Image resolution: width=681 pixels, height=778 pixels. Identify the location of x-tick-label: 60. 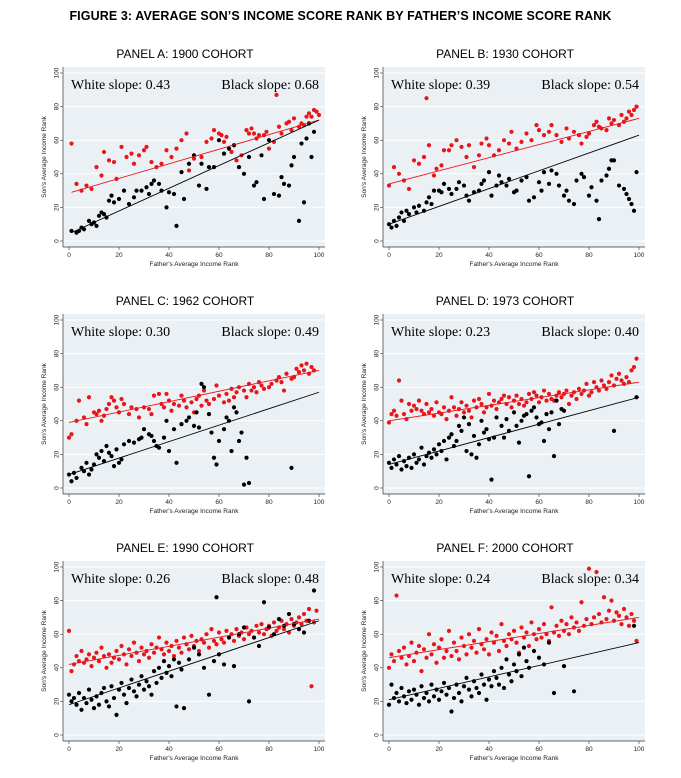
(219, 502).